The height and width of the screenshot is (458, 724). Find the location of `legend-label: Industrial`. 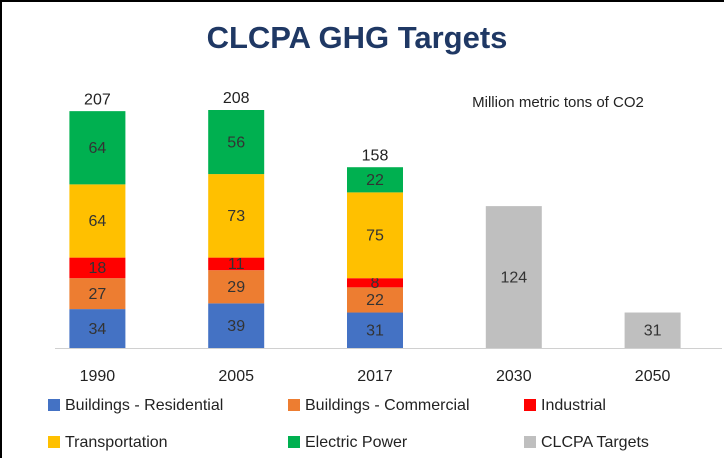

legend-label: Industrial is located at coordinates (573, 405).